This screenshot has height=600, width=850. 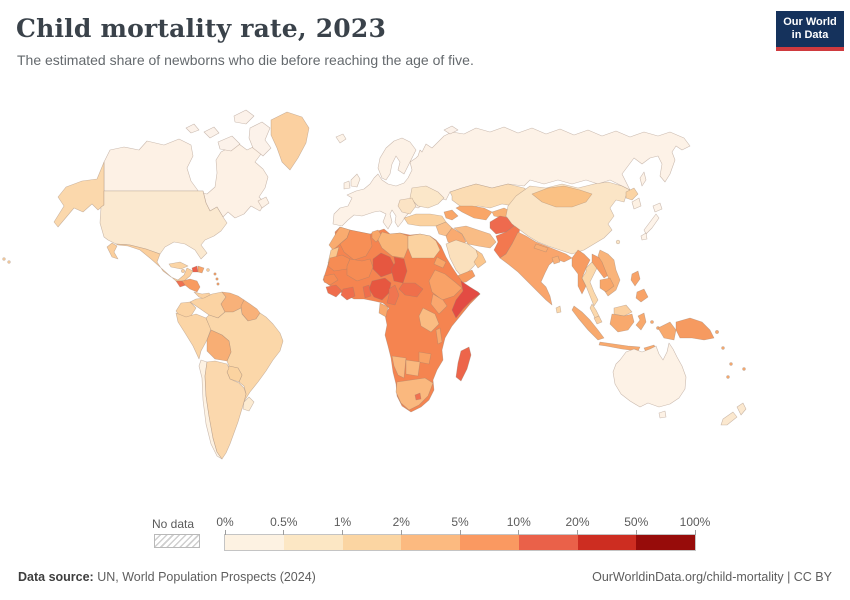 I want to click on country-kenya, so click(x=439, y=304).